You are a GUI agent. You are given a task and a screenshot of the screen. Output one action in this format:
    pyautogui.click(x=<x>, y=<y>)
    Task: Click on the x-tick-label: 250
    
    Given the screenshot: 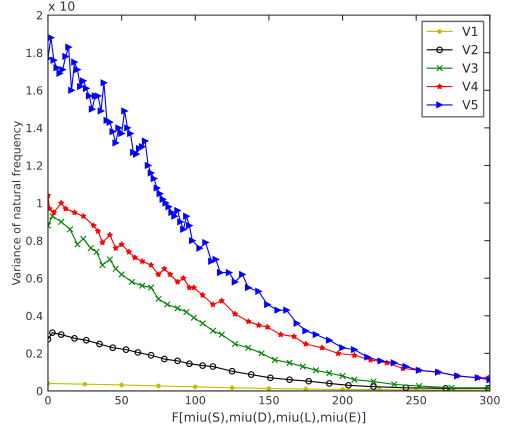 What is the action you would take?
    pyautogui.click(x=416, y=400)
    